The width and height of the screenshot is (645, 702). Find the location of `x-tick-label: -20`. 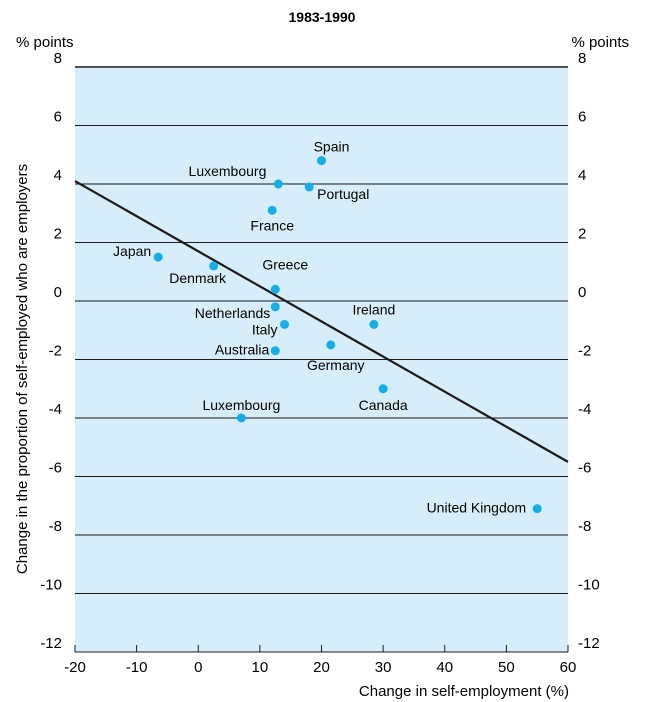

x-tick-label: -20 is located at coordinates (75, 667).